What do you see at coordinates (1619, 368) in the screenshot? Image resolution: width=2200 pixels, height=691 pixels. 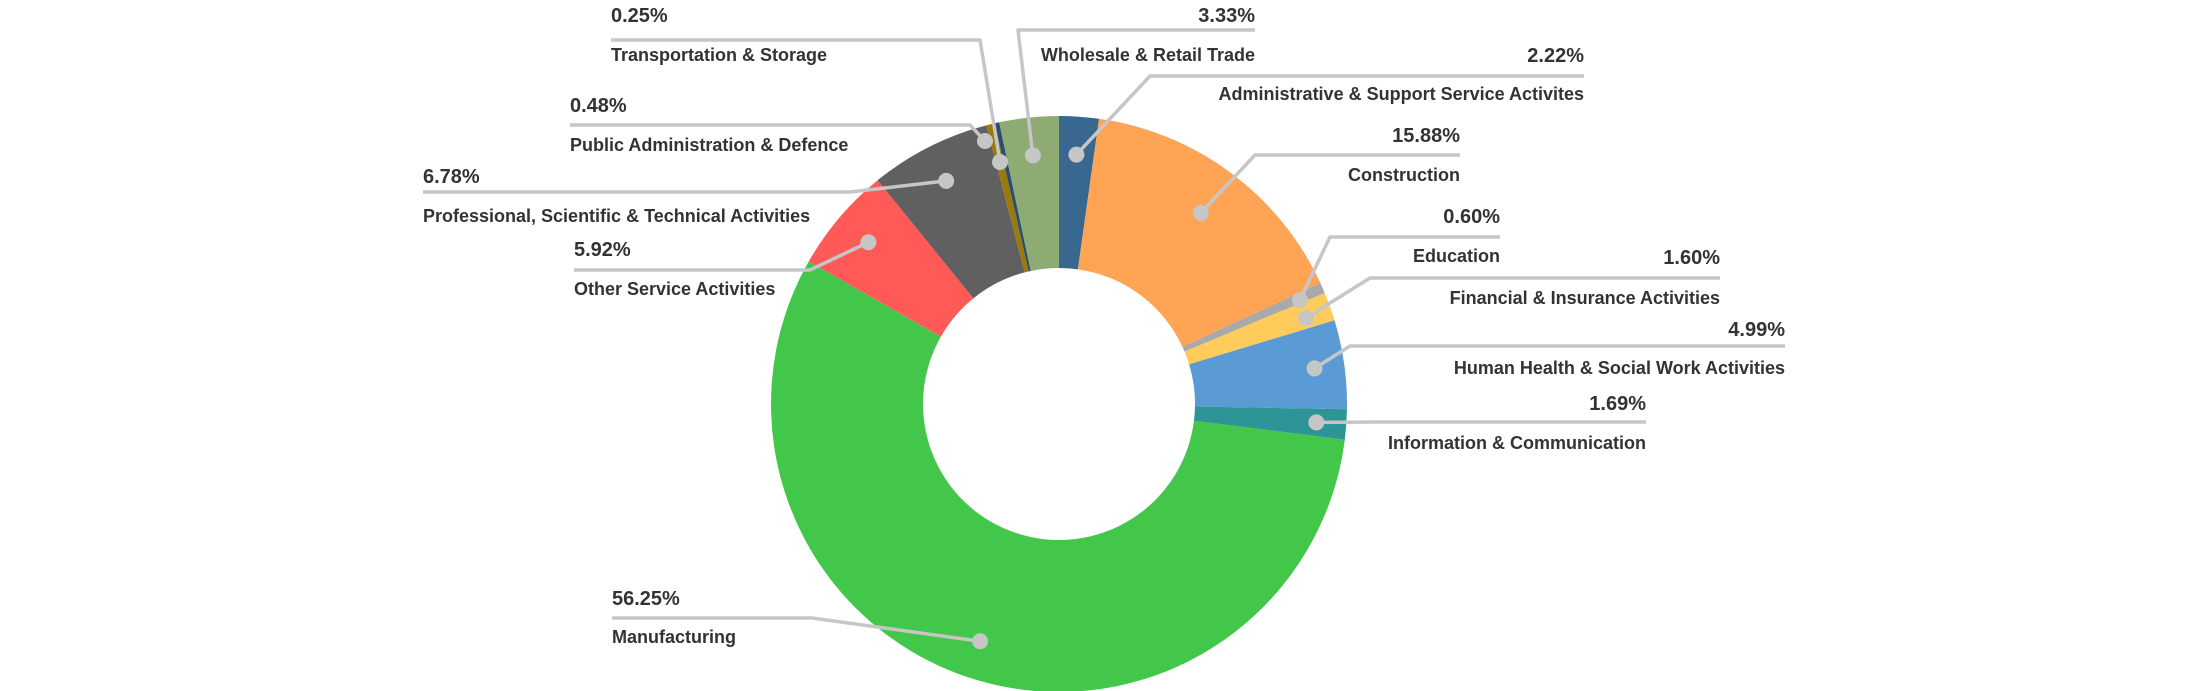 I see `category-label-human-health-and-social-work-activities: Human Health & Social Work Activities` at bounding box center [1619, 368].